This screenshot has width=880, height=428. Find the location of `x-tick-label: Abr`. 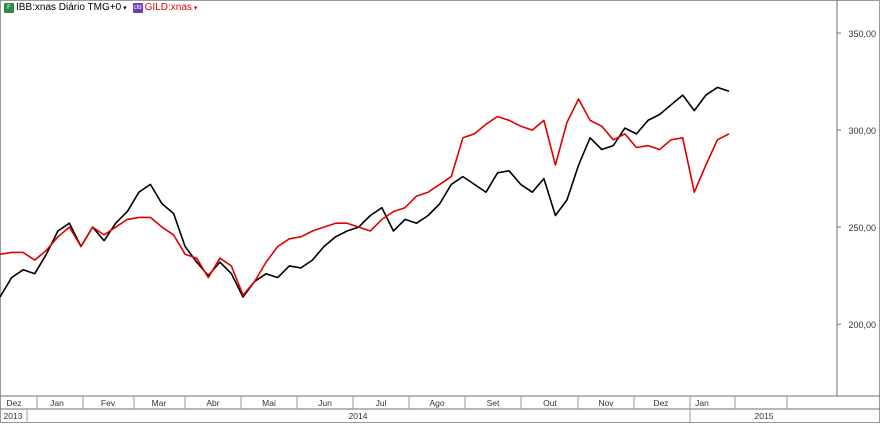

x-tick-label: Abr is located at coordinates (212, 403).